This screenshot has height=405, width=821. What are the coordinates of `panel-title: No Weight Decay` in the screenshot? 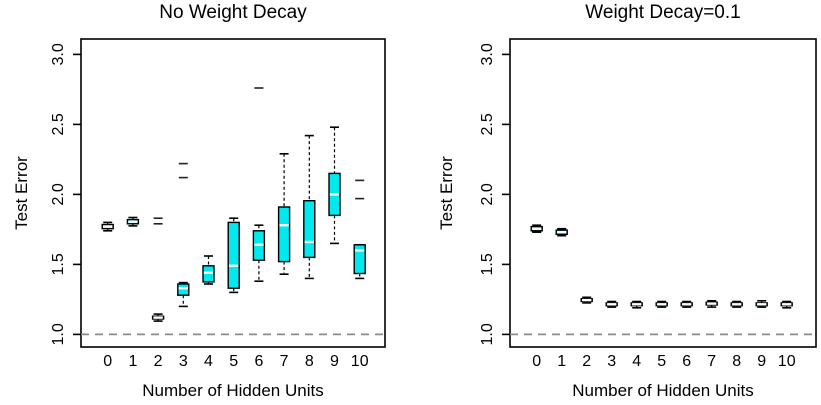 It's located at (233, 12).